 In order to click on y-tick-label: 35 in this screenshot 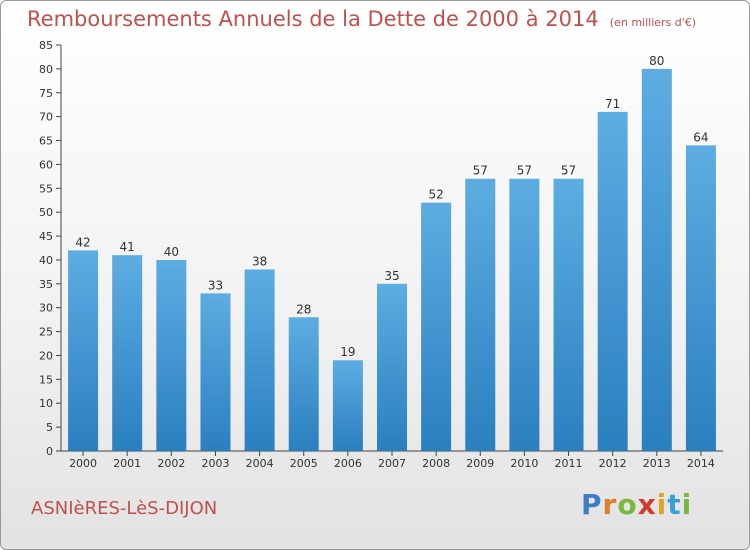, I will do `click(46, 284)`.